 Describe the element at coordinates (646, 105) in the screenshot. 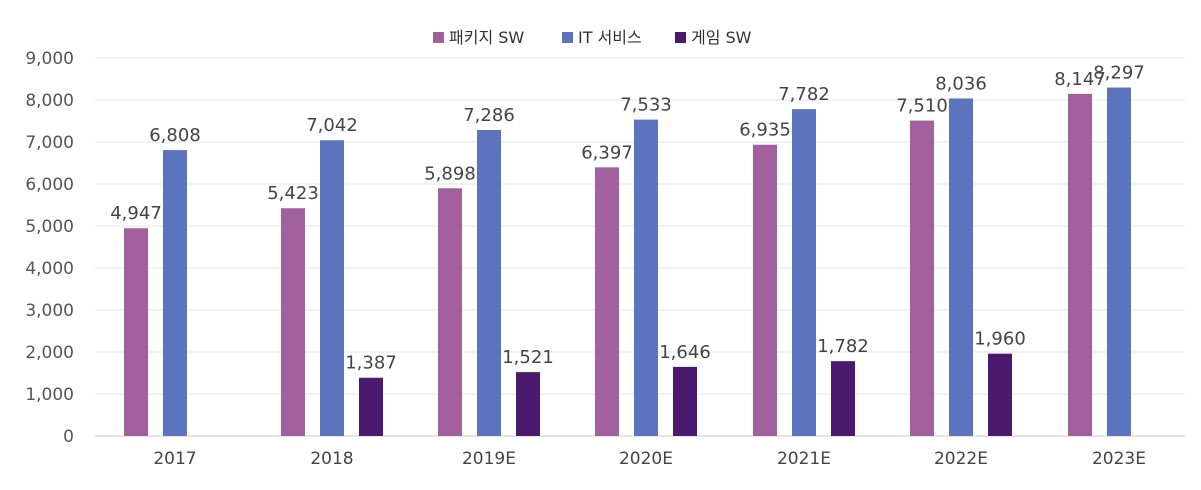

I see `data-label: 7,533` at that location.